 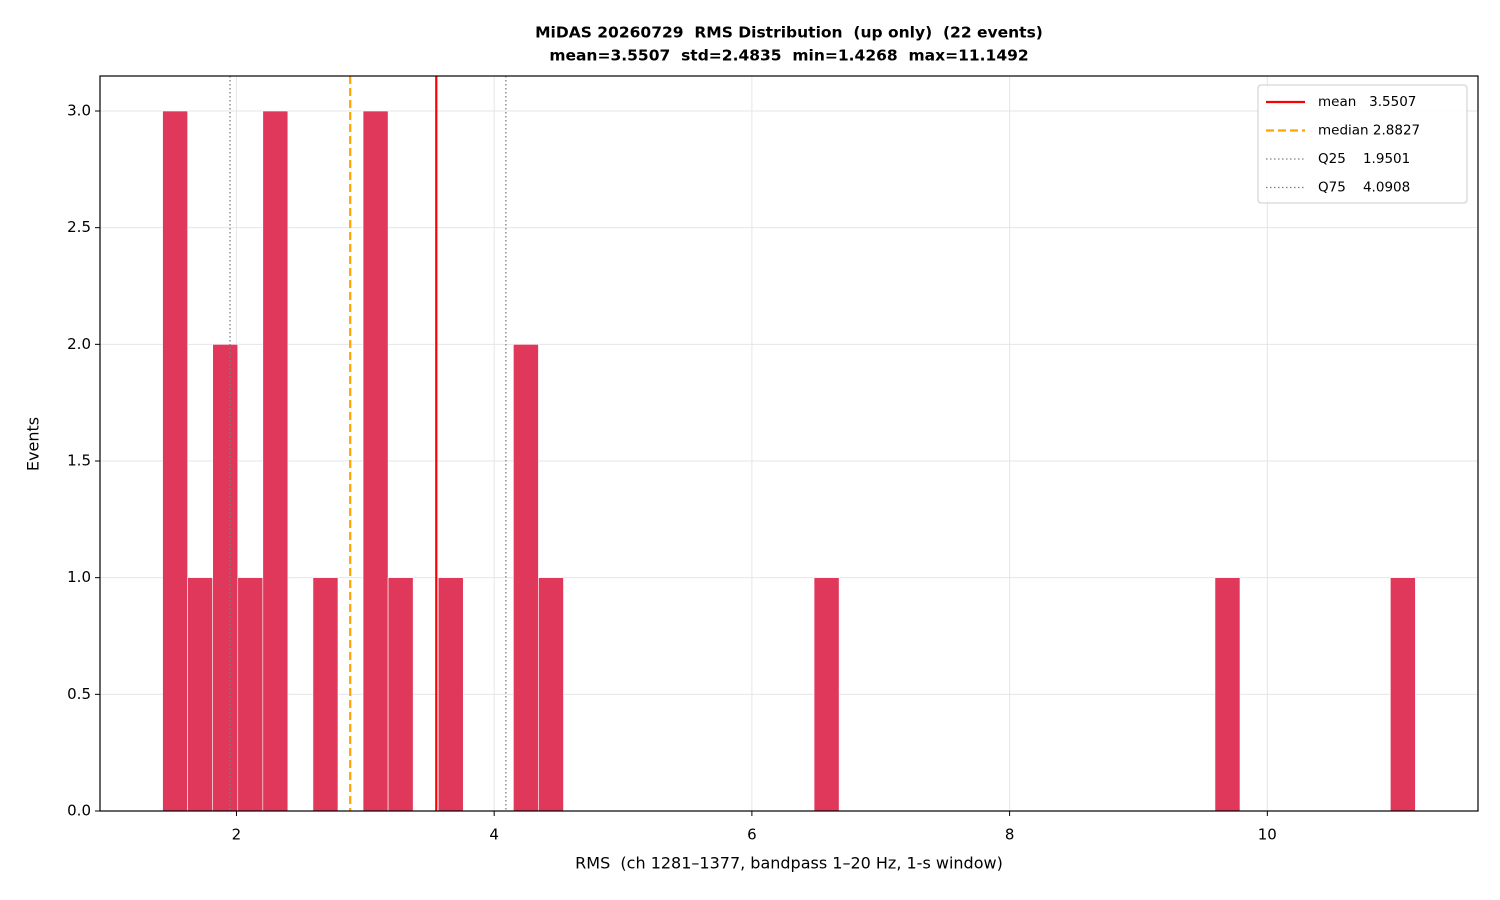 I want to click on legend-box, so click(x=1362, y=144).